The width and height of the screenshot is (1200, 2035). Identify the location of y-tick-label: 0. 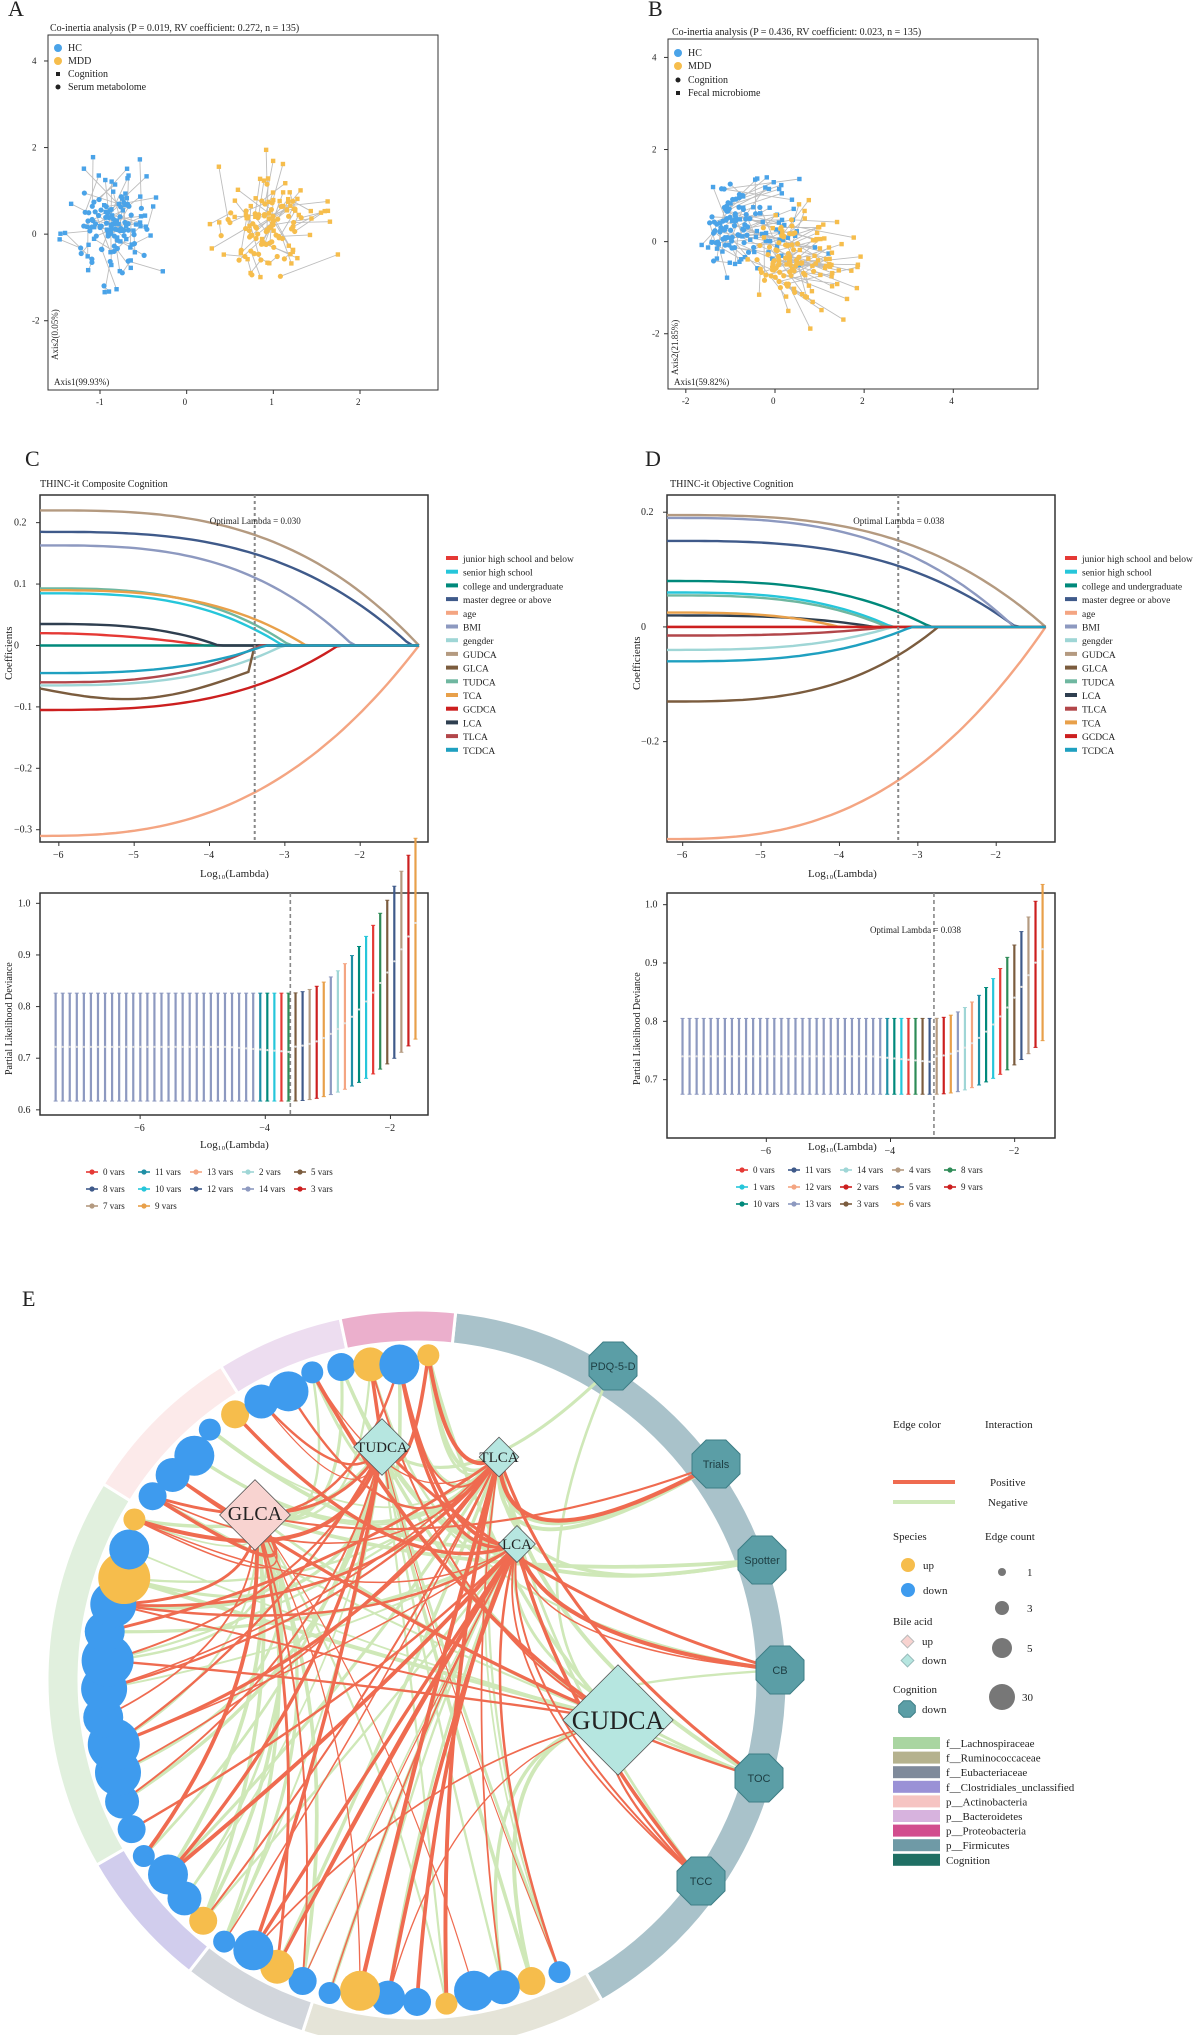
(16, 645).